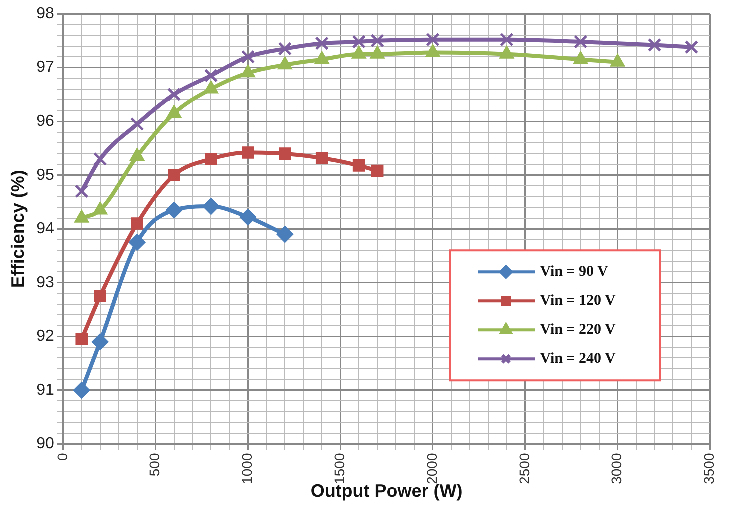 This screenshot has height=511, width=730. What do you see at coordinates (45, 13) in the screenshot?
I see `y-tick-label: 98` at bounding box center [45, 13].